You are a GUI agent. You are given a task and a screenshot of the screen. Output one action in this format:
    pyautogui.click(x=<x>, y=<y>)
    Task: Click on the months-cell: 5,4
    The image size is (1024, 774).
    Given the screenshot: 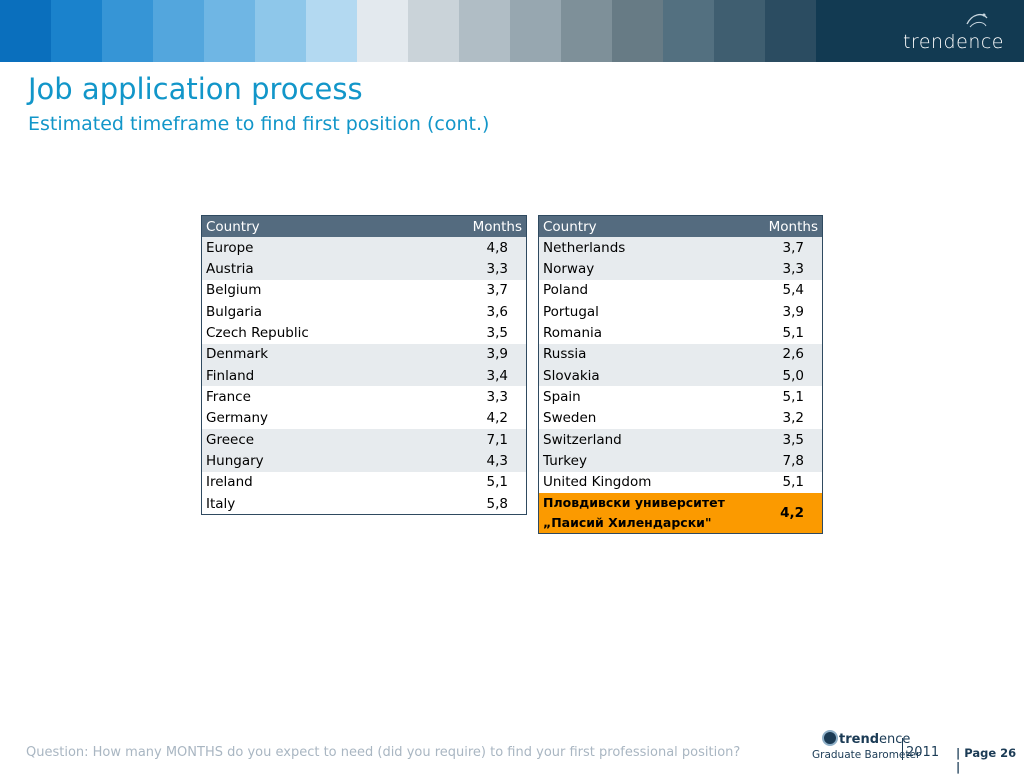 What is the action you would take?
    pyautogui.click(x=789, y=290)
    